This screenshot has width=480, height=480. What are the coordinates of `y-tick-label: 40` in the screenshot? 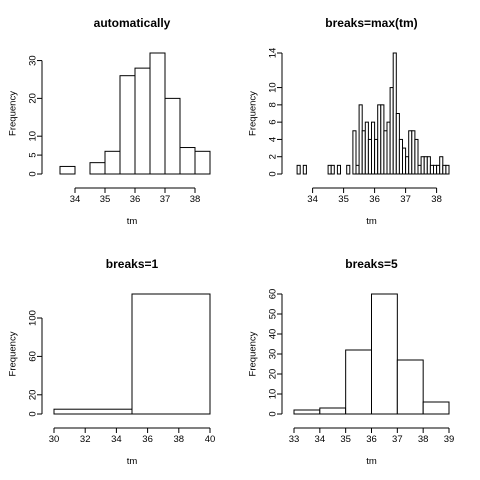 It's located at (273, 334).